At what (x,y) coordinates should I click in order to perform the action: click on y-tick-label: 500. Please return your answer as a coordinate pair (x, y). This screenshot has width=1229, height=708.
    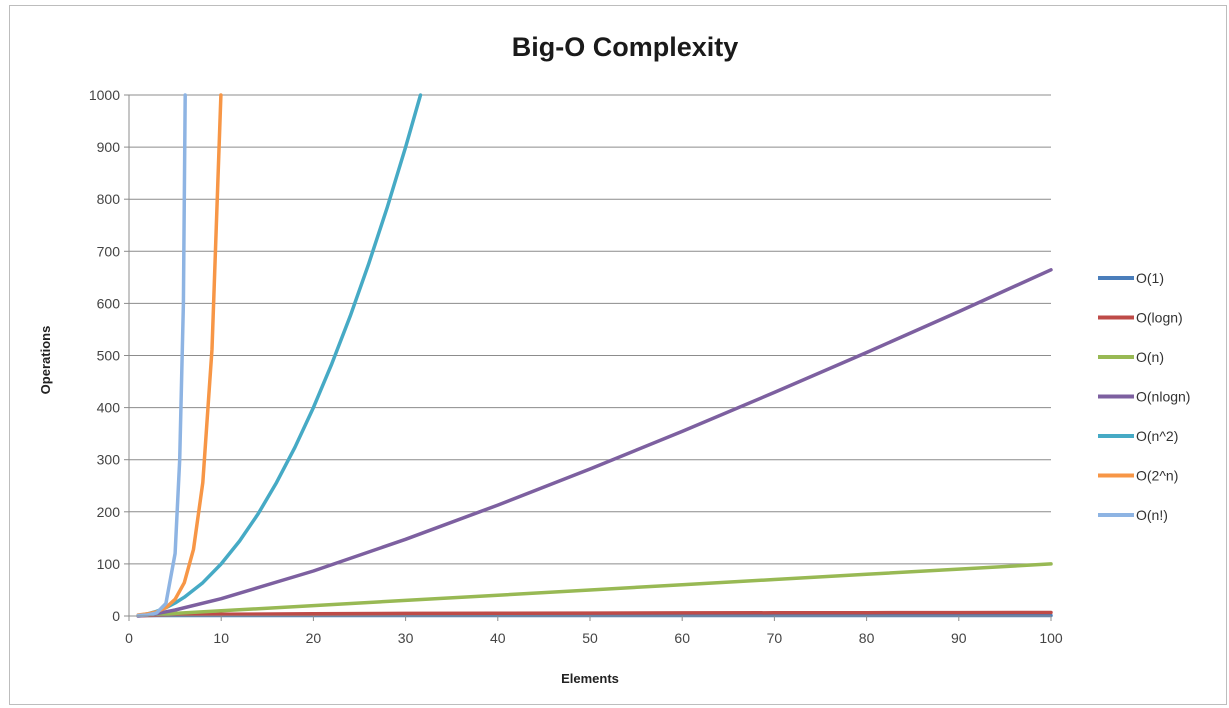
    Looking at the image, I should click on (109, 356).